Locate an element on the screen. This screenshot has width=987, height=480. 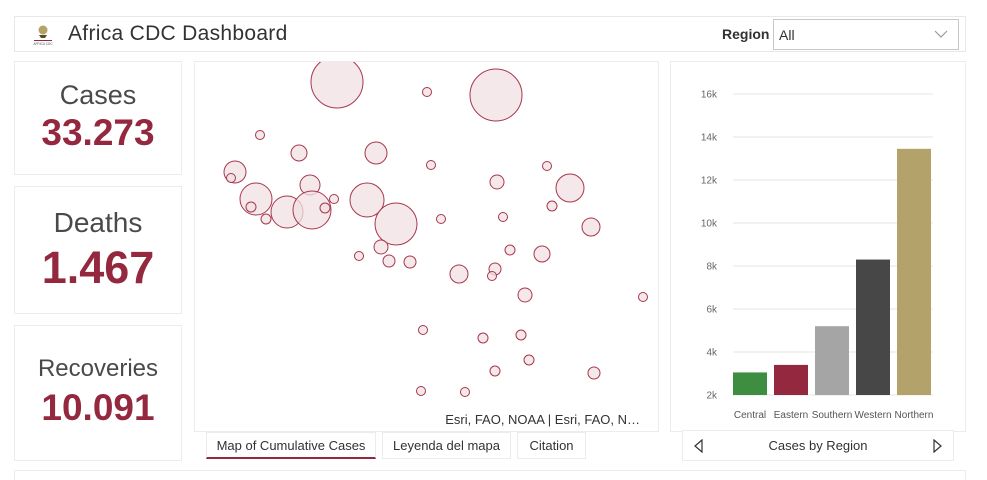
chart-navigation: Cases by Region is located at coordinates (818, 445).